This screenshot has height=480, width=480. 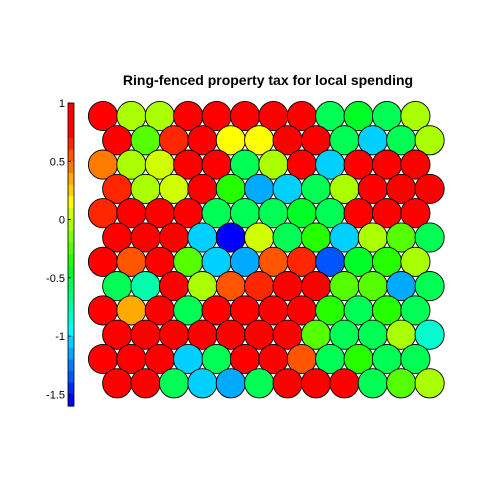 I want to click on colorbar-tick-label: 0.5, so click(x=57, y=162).